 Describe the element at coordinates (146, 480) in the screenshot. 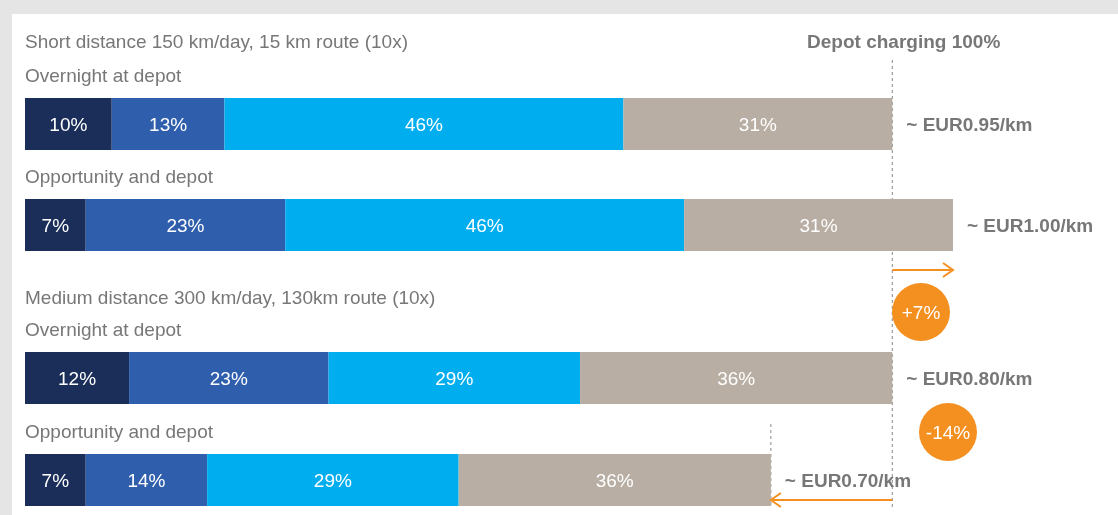

I see `data-label: 14%` at that location.